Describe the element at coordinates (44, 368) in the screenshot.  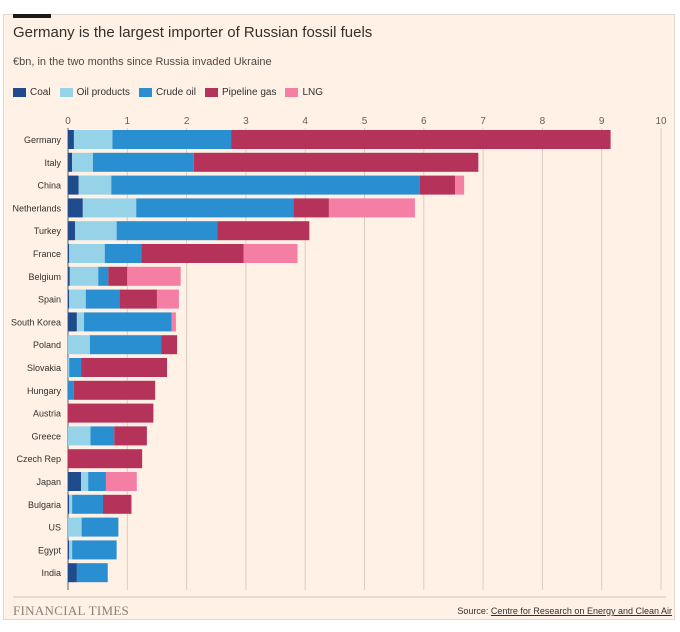
I see `category-label: Slovakia` at that location.